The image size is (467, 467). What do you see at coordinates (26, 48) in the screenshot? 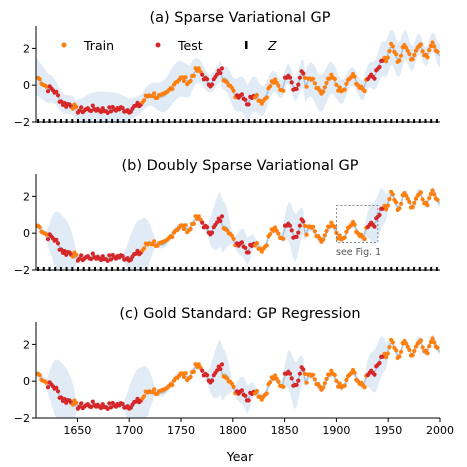
I see `y-tick-label: 2` at bounding box center [26, 48].